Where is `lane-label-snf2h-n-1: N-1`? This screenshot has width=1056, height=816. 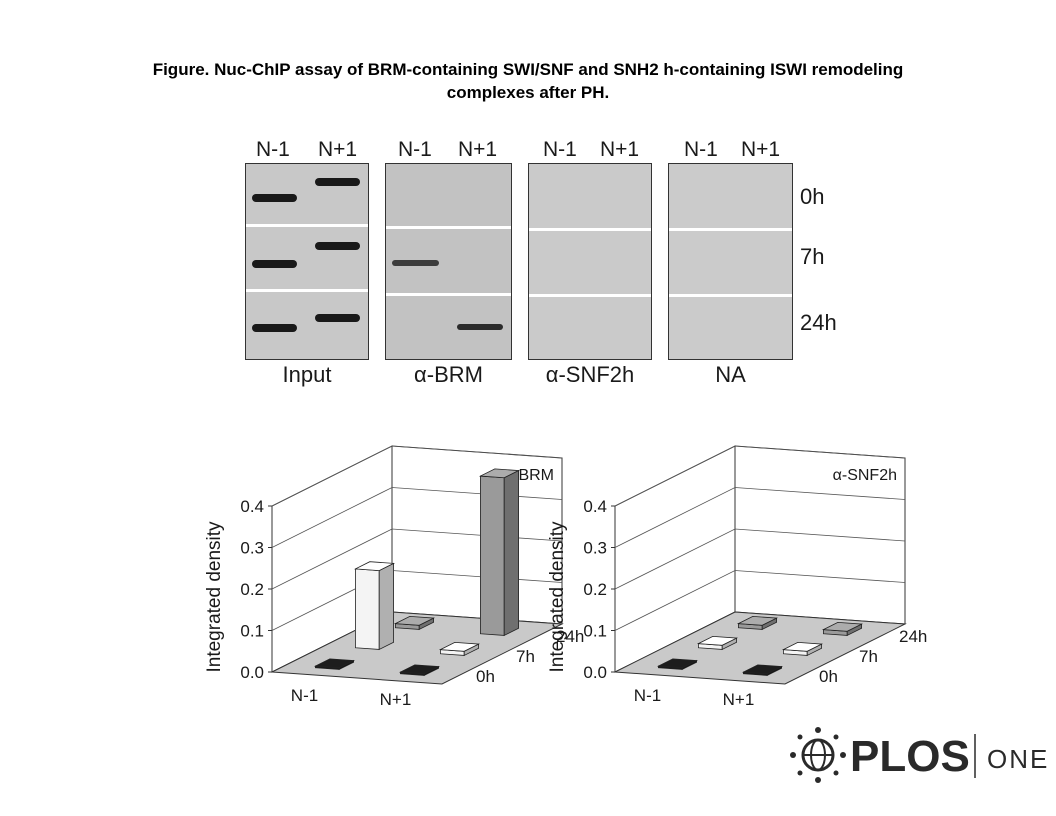
lane-label-snf2h-n-1: N-1 is located at coordinates (560, 149).